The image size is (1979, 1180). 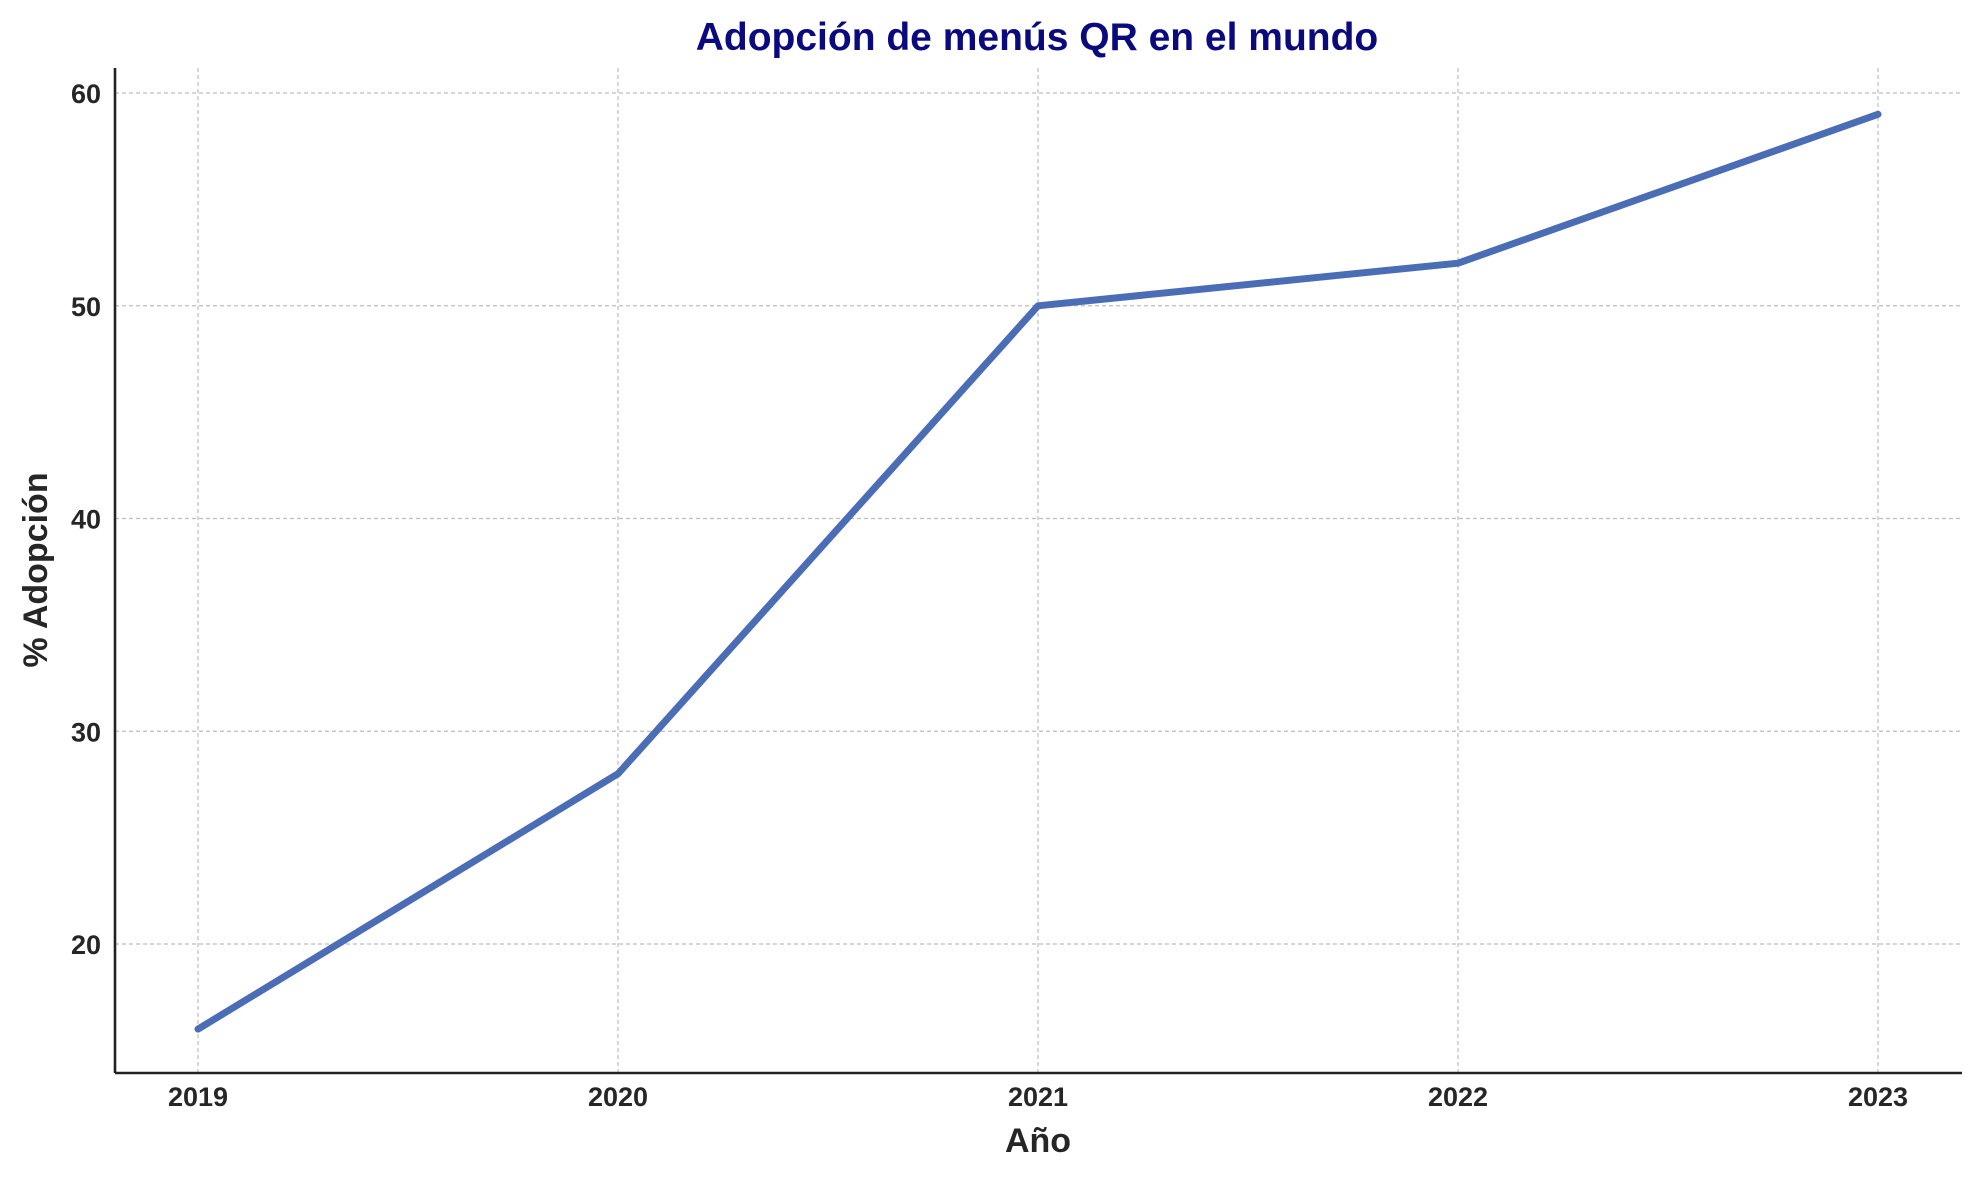 I want to click on x-tick-label: 2019, so click(x=198, y=1097).